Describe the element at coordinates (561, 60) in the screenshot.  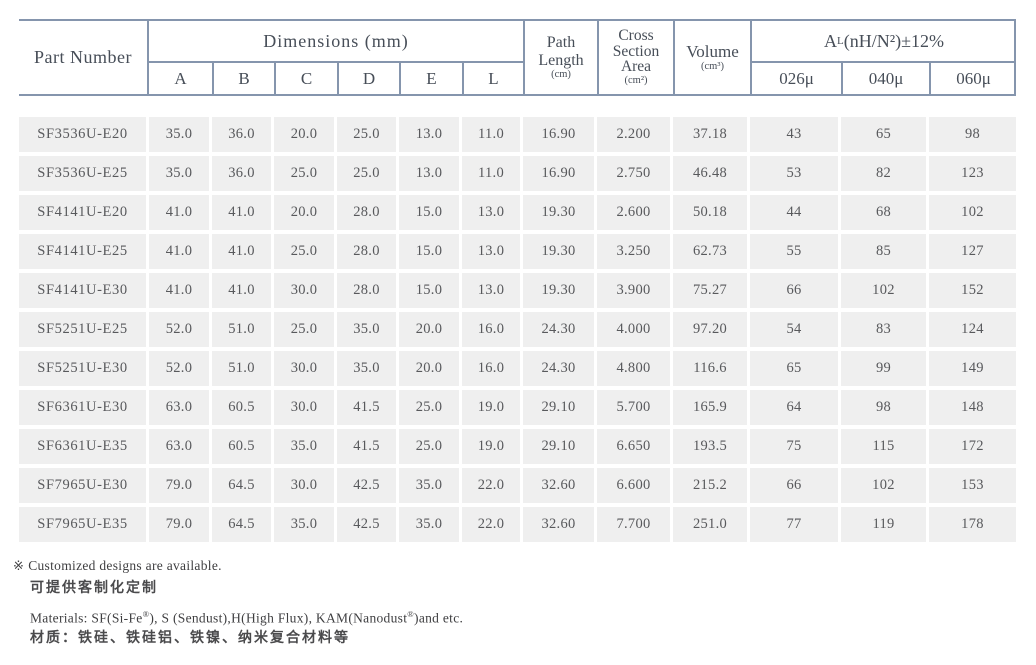
I see `path-length-line2: Length` at that location.